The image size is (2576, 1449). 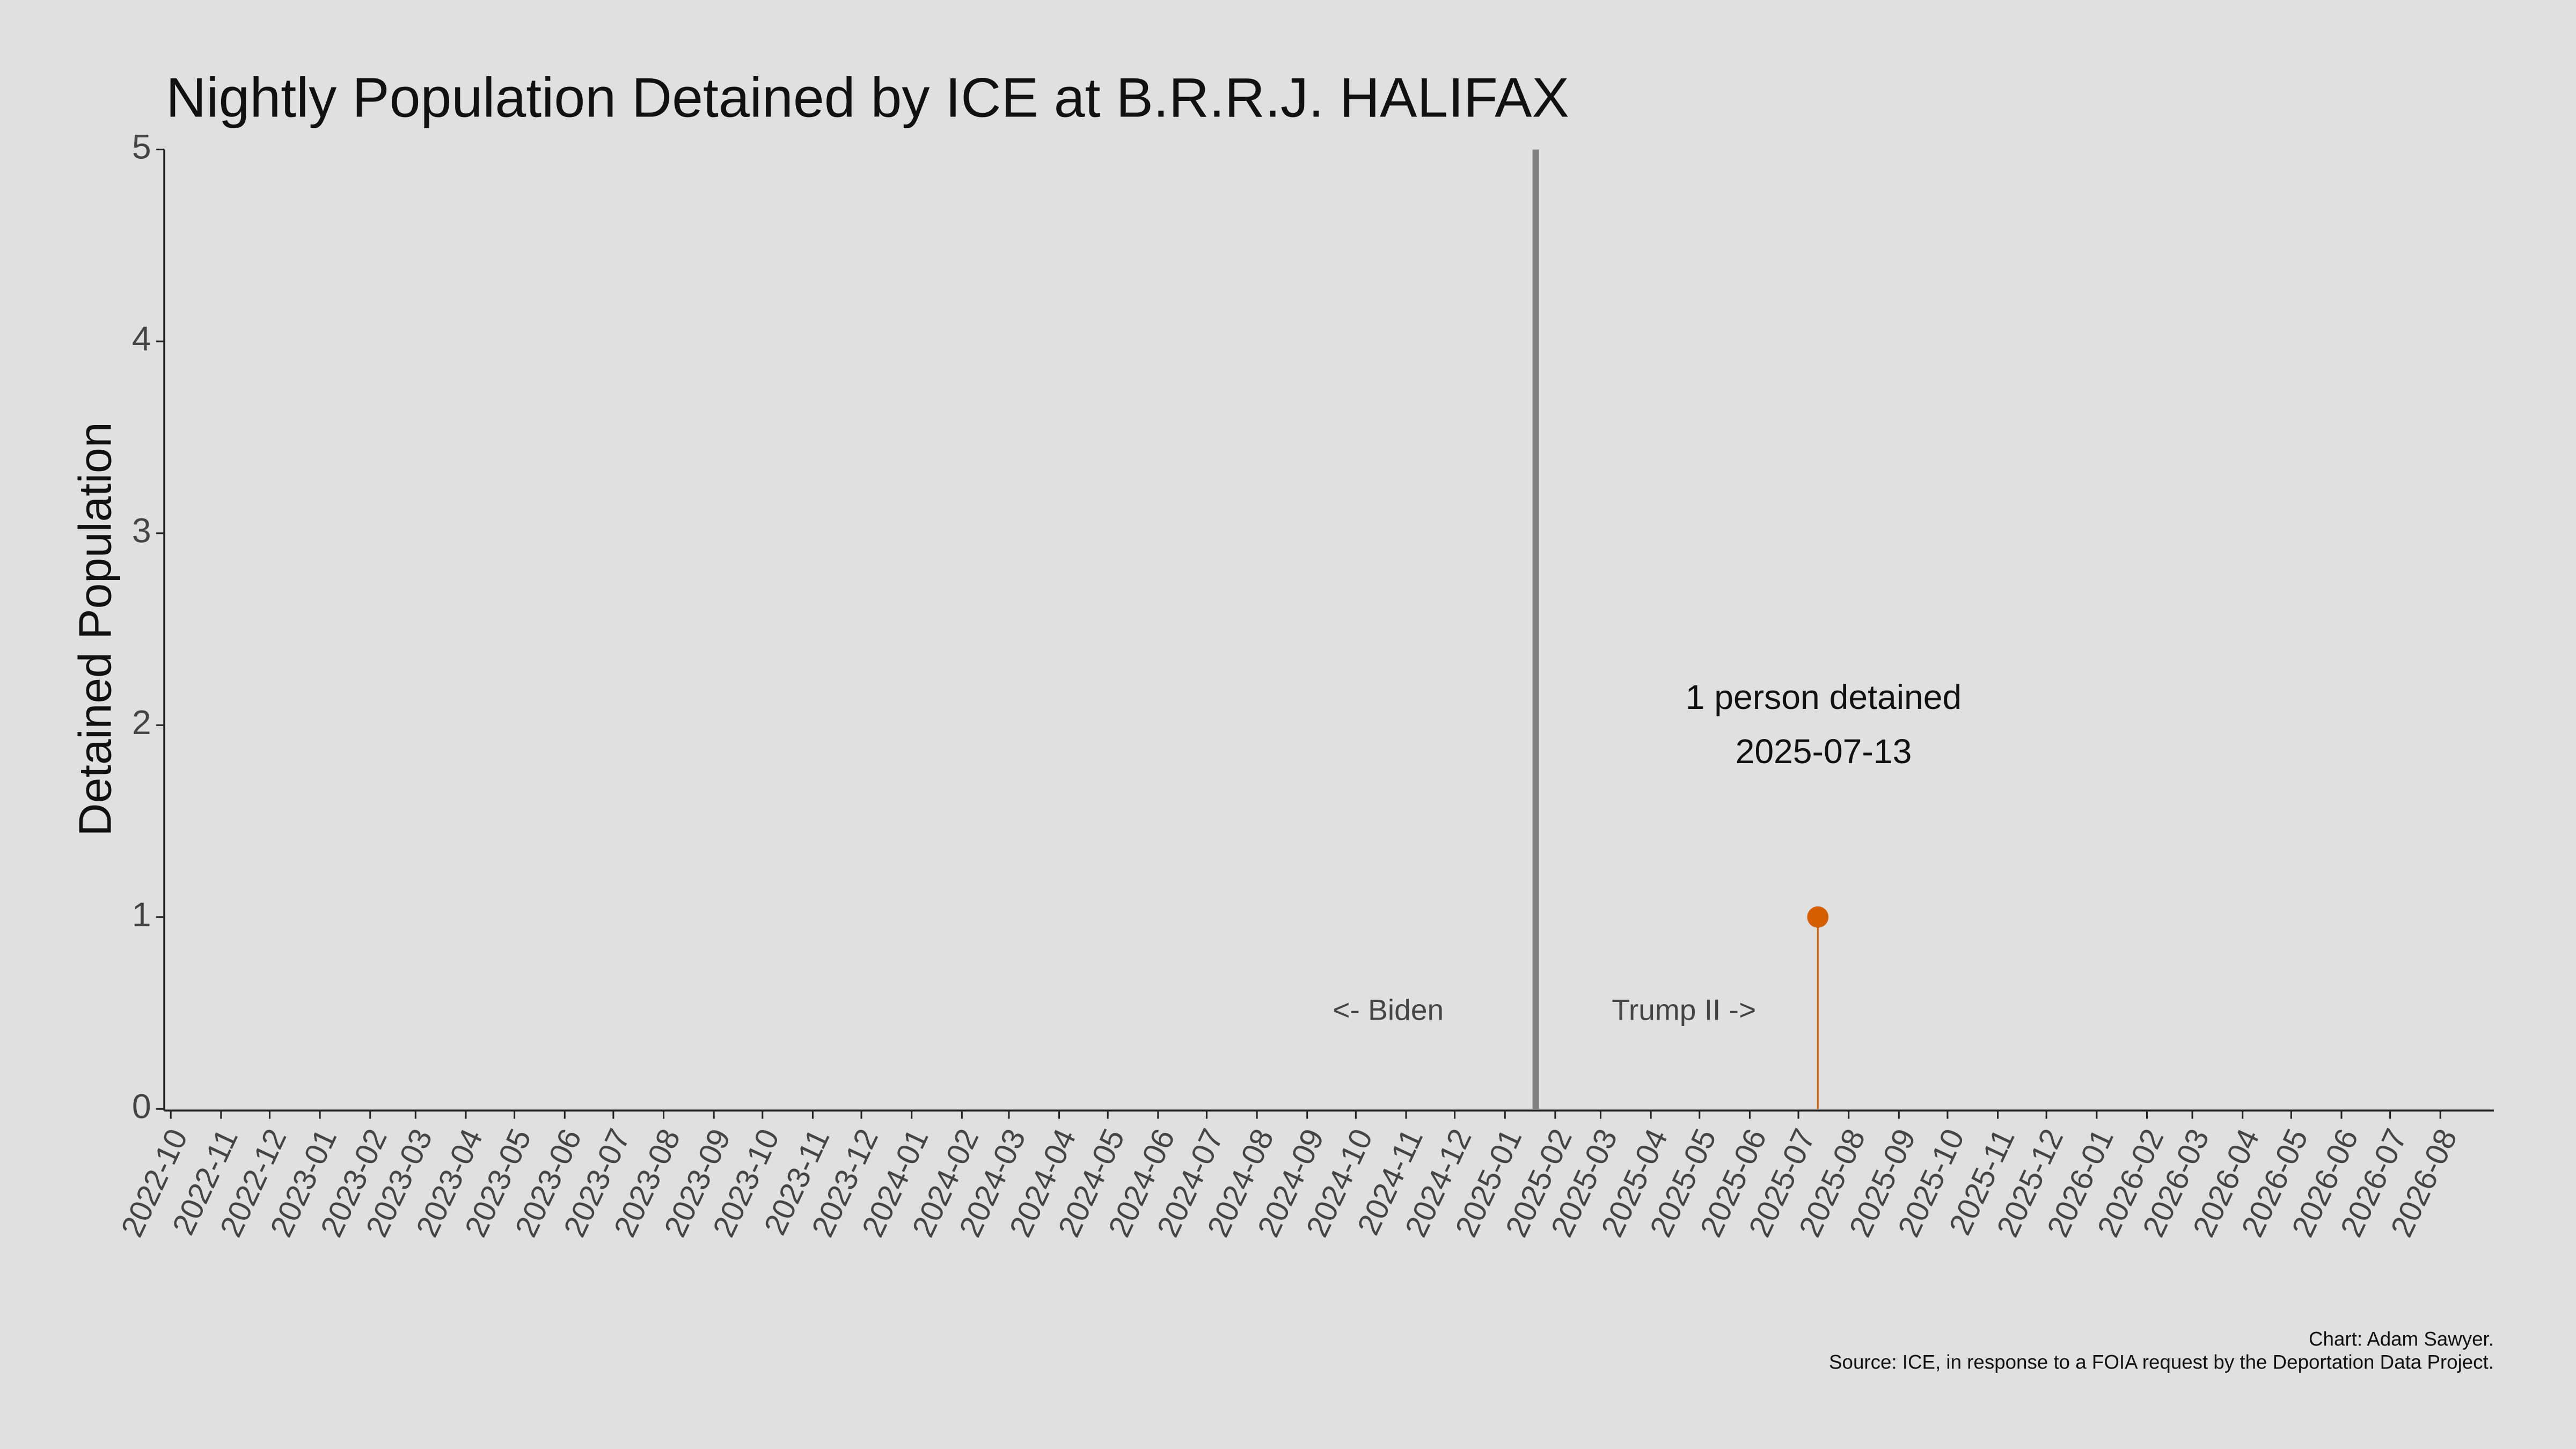 I want to click on y-tick-label: 4, so click(x=141, y=338).